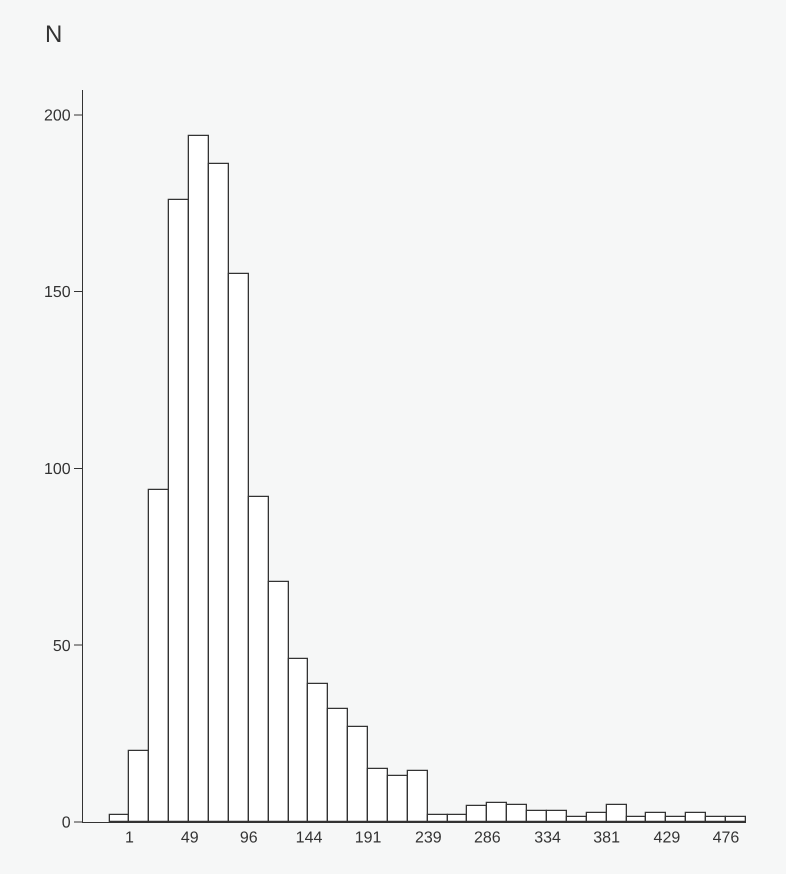 This screenshot has width=786, height=874. I want to click on x-tick-label: 286, so click(487, 837).